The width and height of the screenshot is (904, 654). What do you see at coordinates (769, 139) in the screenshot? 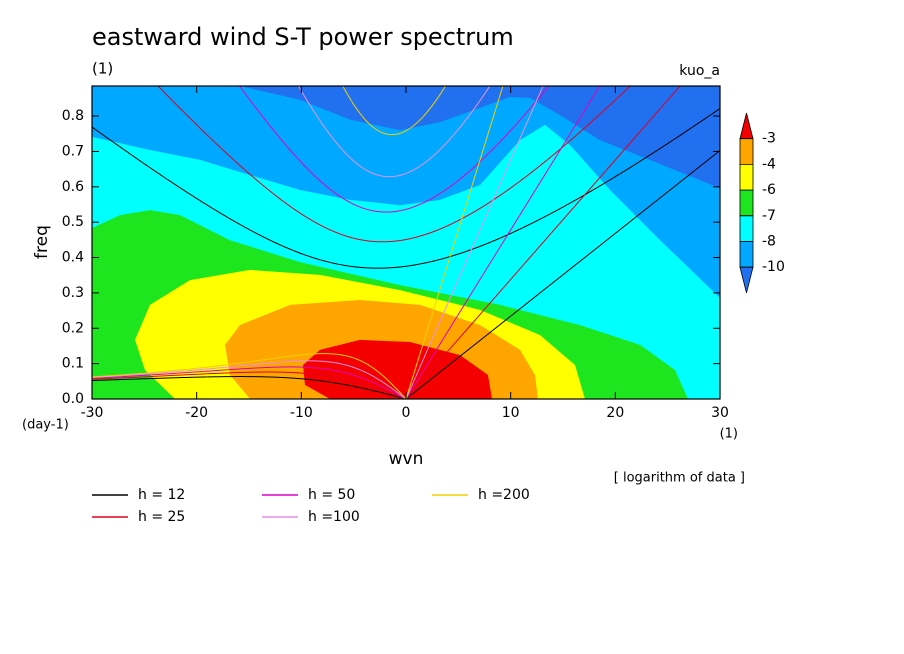
I see `colorbar-label: -3` at bounding box center [769, 139].